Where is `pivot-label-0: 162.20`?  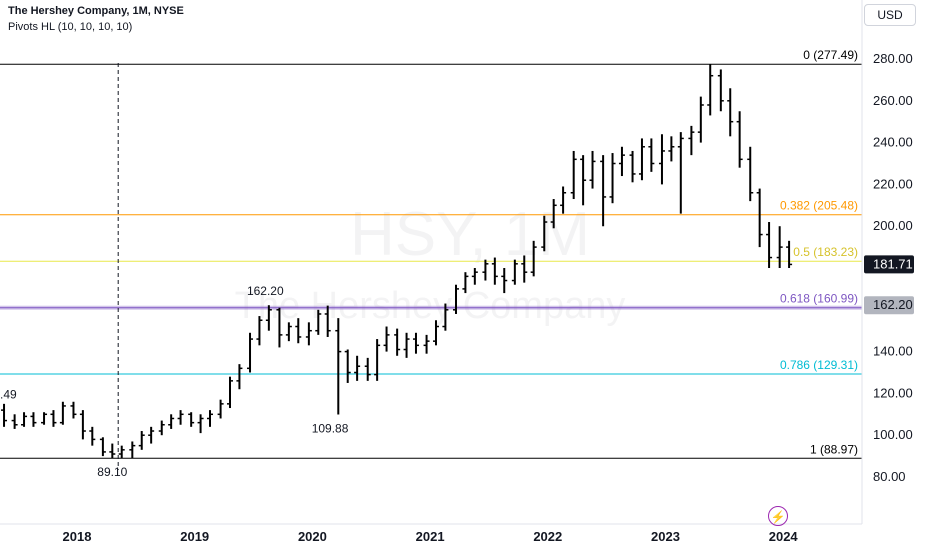
pivot-label-0: 162.20 is located at coordinates (265, 291).